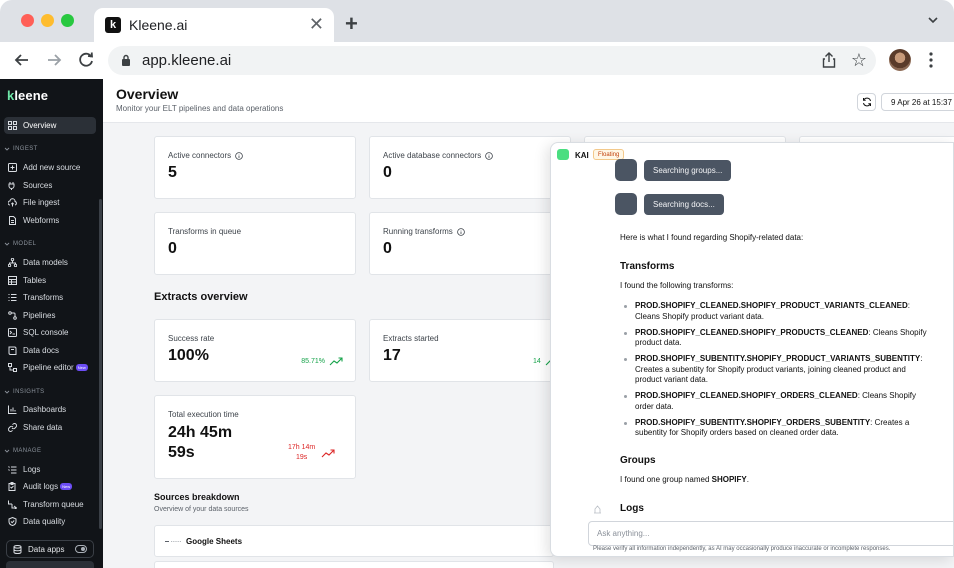 The image size is (954, 568). I want to click on sidebar-item-add-new-source: Add new source, so click(50, 167).